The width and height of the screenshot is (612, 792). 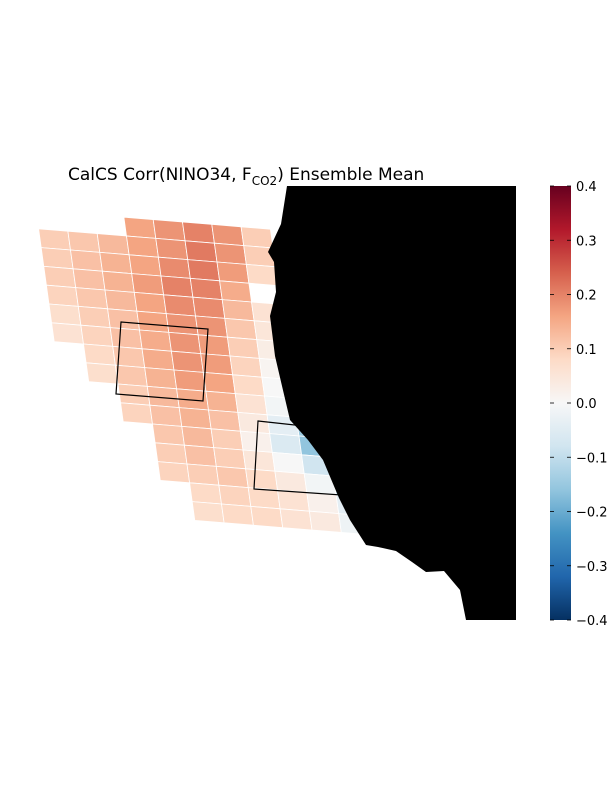 What do you see at coordinates (160, 175) in the screenshot?
I see `map-title-main: CalCS Corr(NINO34, F` at bounding box center [160, 175].